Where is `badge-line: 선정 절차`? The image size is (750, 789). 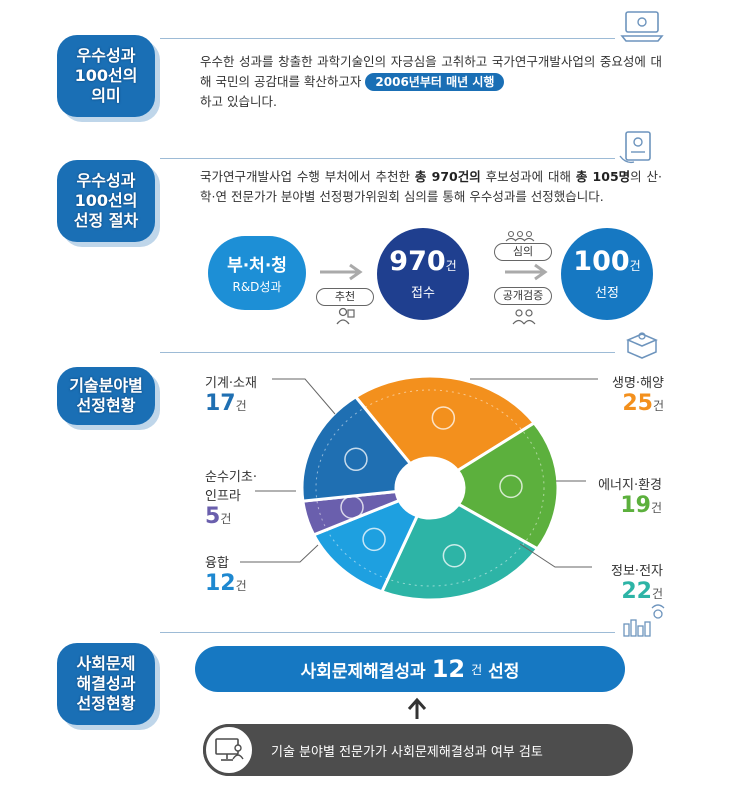
badge-line: 선정 절차 is located at coordinates (106, 220).